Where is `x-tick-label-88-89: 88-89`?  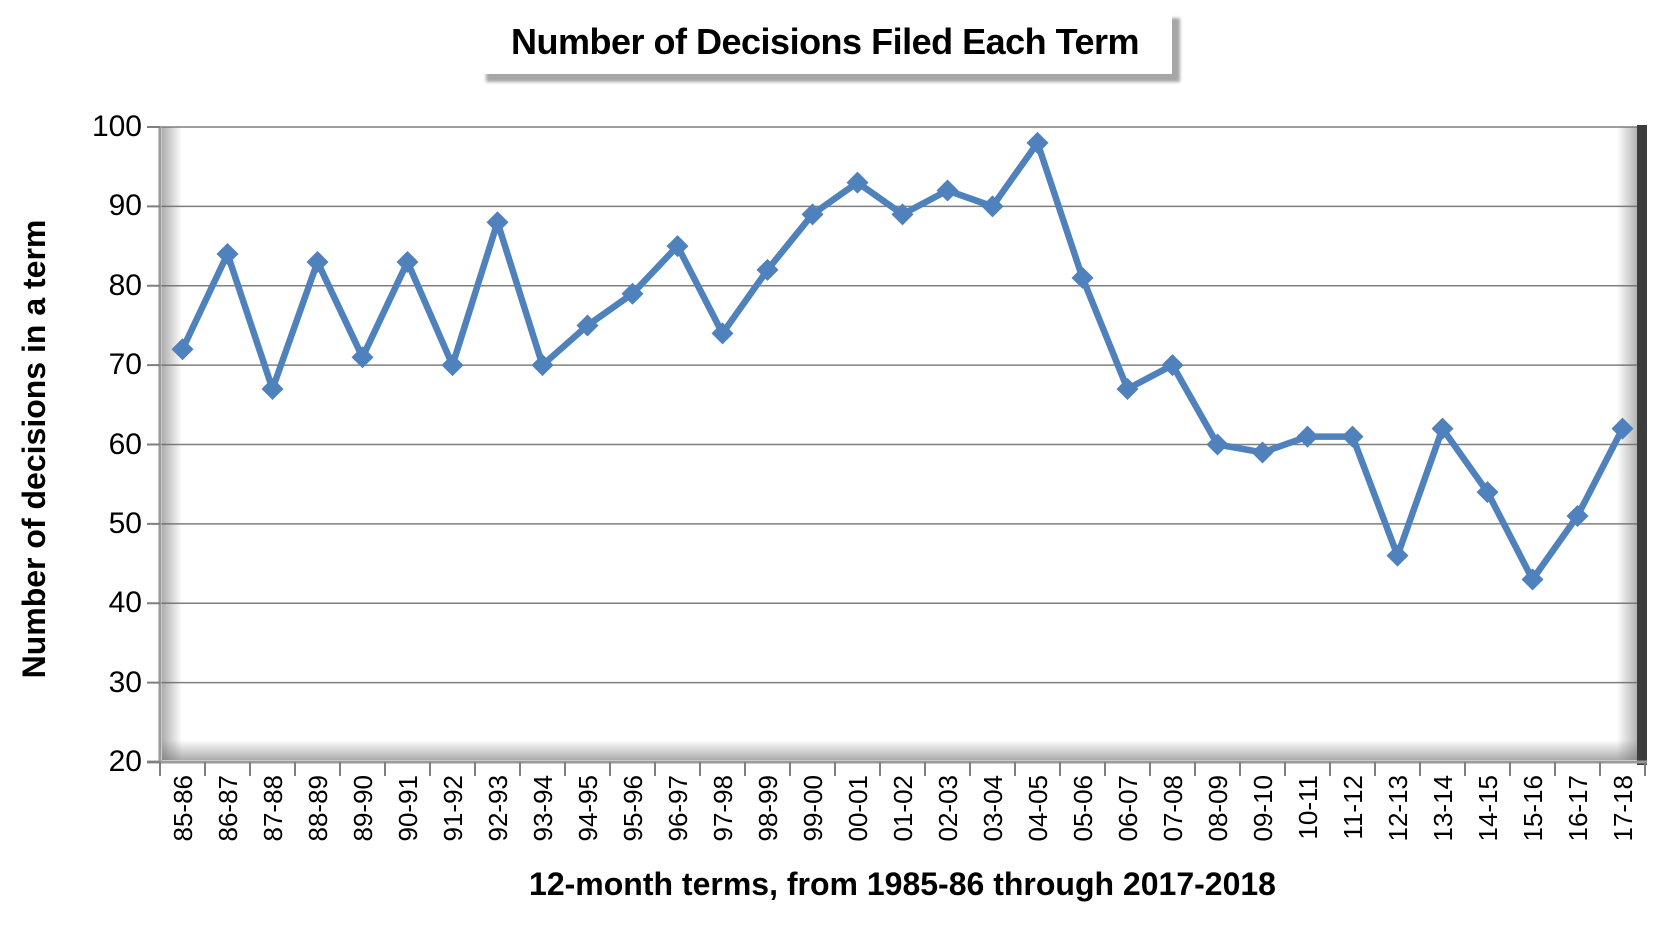 x-tick-label-88-89: 88-89 is located at coordinates (317, 808).